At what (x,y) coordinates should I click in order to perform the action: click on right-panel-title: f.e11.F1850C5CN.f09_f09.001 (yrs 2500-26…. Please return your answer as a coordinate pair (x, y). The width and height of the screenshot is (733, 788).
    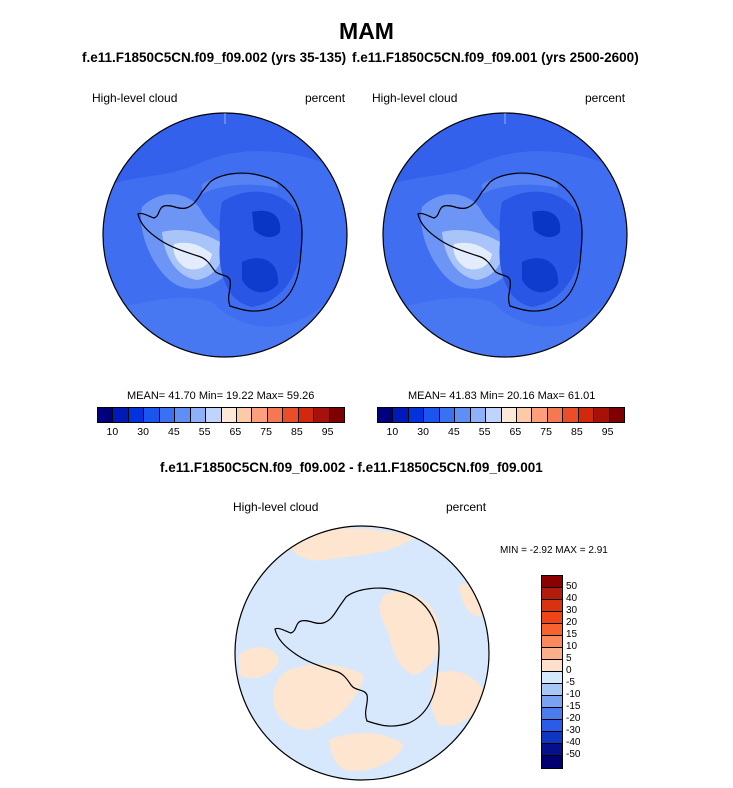
    Looking at the image, I should click on (495, 57).